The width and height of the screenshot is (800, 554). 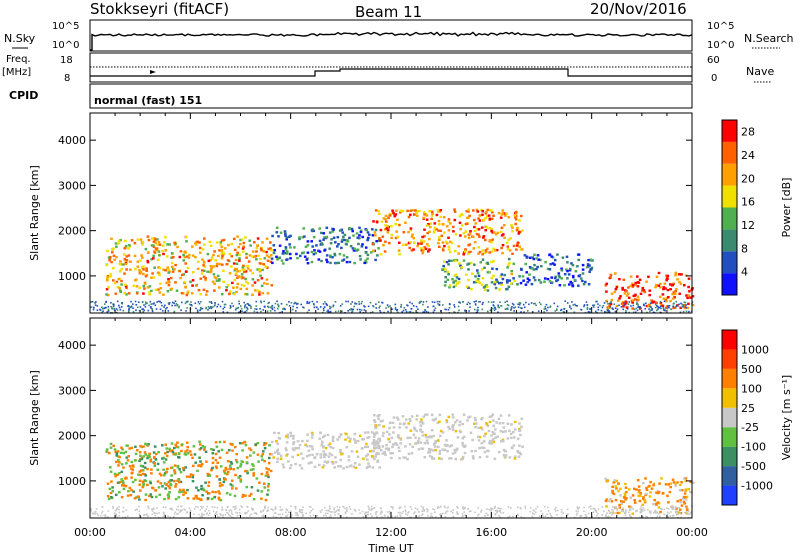 I want to click on x-tick-label: 16:00, so click(x=491, y=532).